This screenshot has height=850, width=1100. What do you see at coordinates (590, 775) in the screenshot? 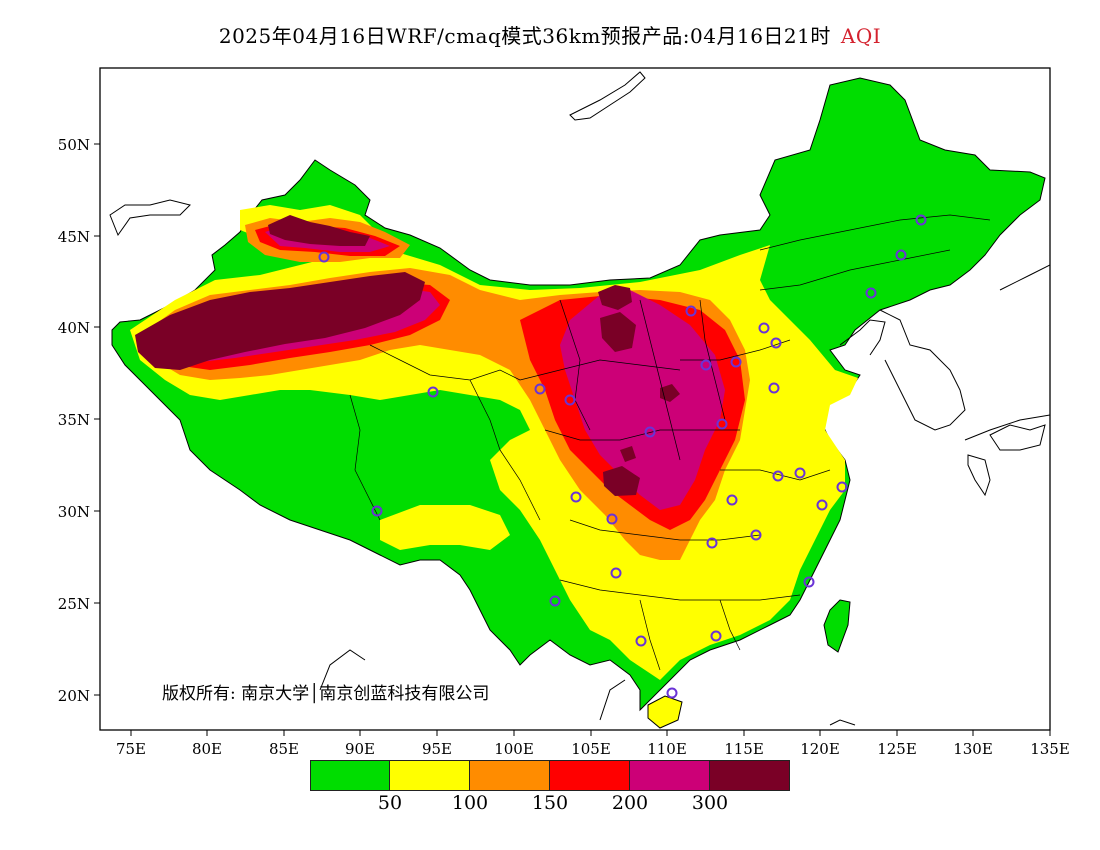
I see `legend-swatch-unhealthy` at bounding box center [590, 775].